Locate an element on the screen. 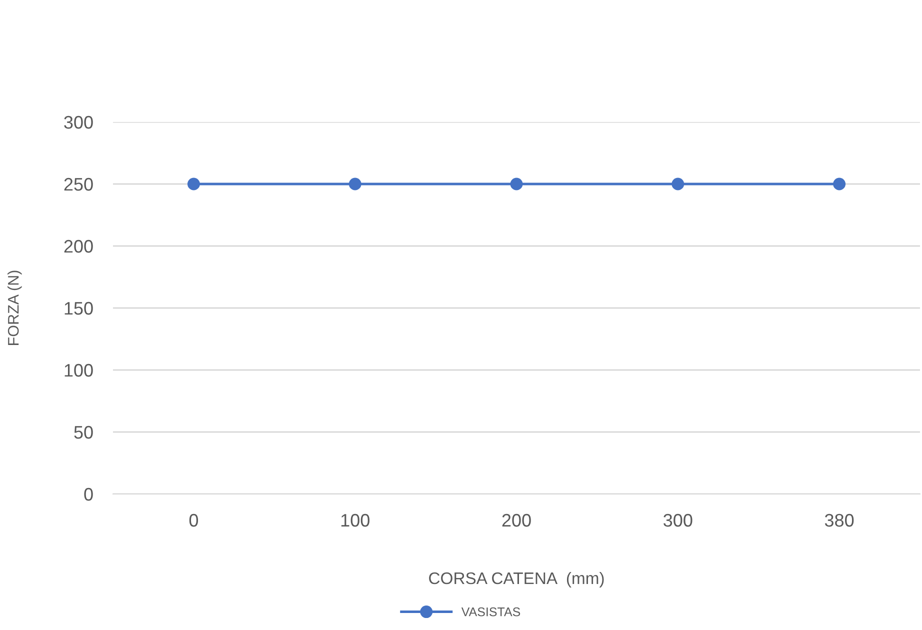  x-tick-label: 300 is located at coordinates (678, 520).